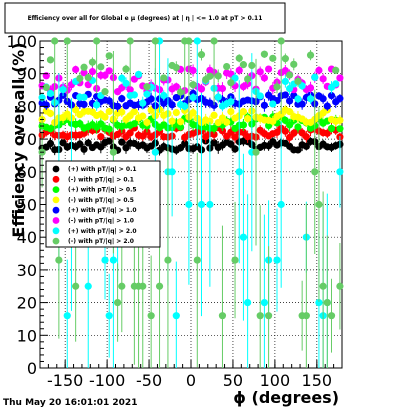 The width and height of the screenshot is (400, 410). Describe the element at coordinates (233, 380) in the screenshot. I see `x-tick-label: 50` at that location.